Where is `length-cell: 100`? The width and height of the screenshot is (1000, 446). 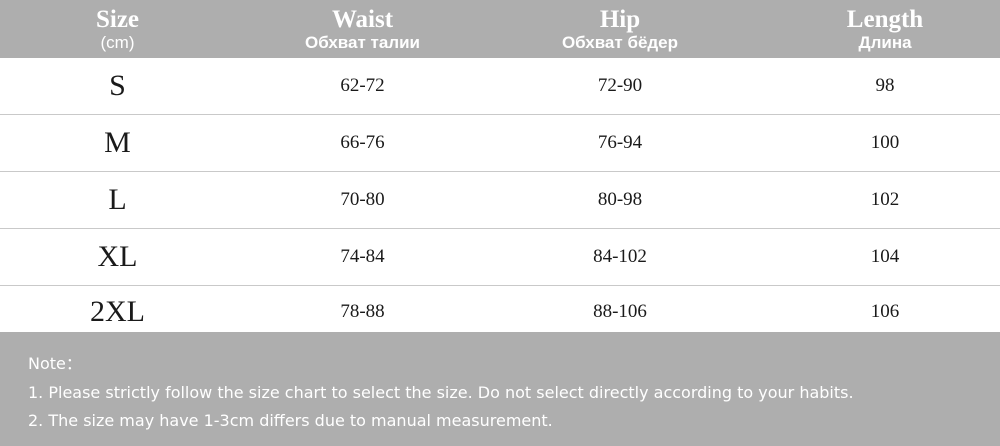
length-cell: 100 is located at coordinates (885, 142).